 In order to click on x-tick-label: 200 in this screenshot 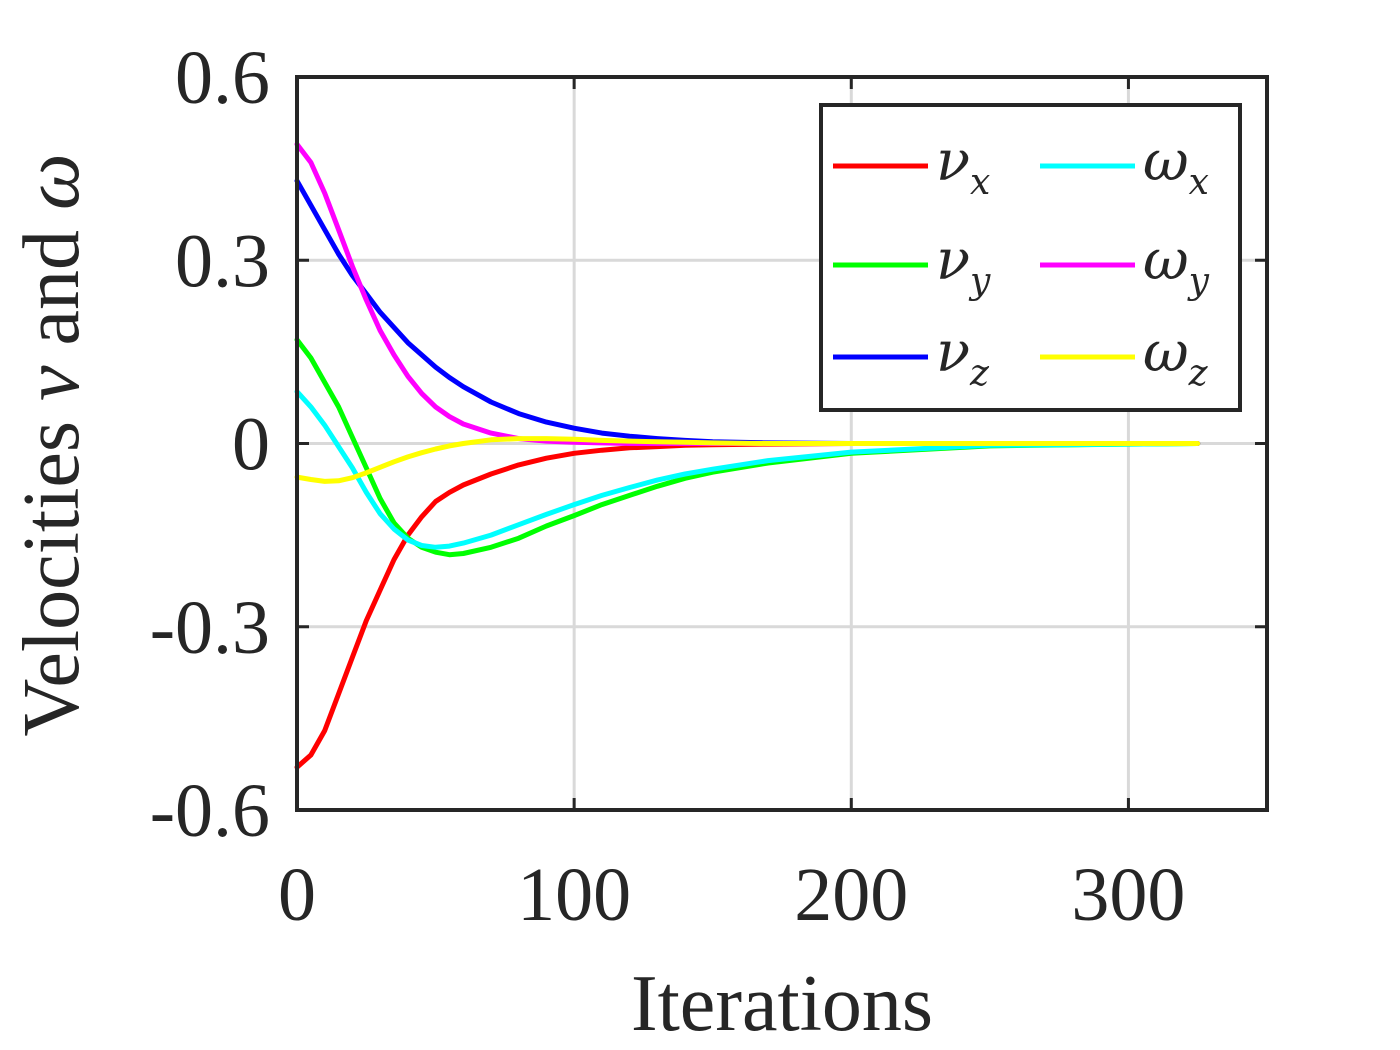, I will do `click(851, 895)`.